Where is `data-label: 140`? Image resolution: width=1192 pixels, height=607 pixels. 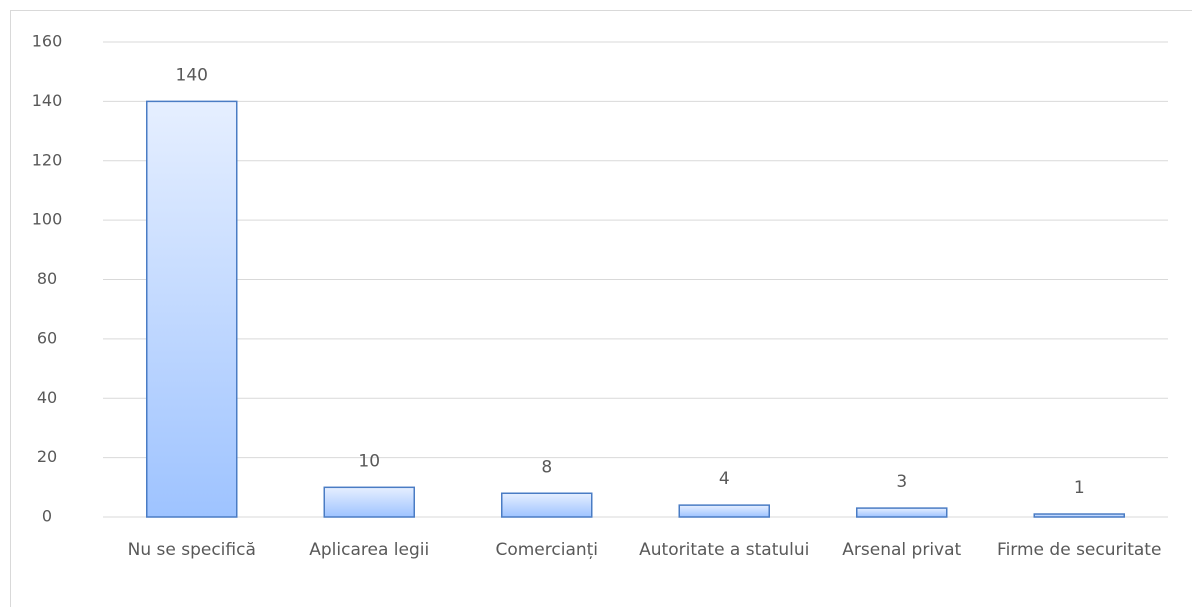
data-label: 140 is located at coordinates (192, 75).